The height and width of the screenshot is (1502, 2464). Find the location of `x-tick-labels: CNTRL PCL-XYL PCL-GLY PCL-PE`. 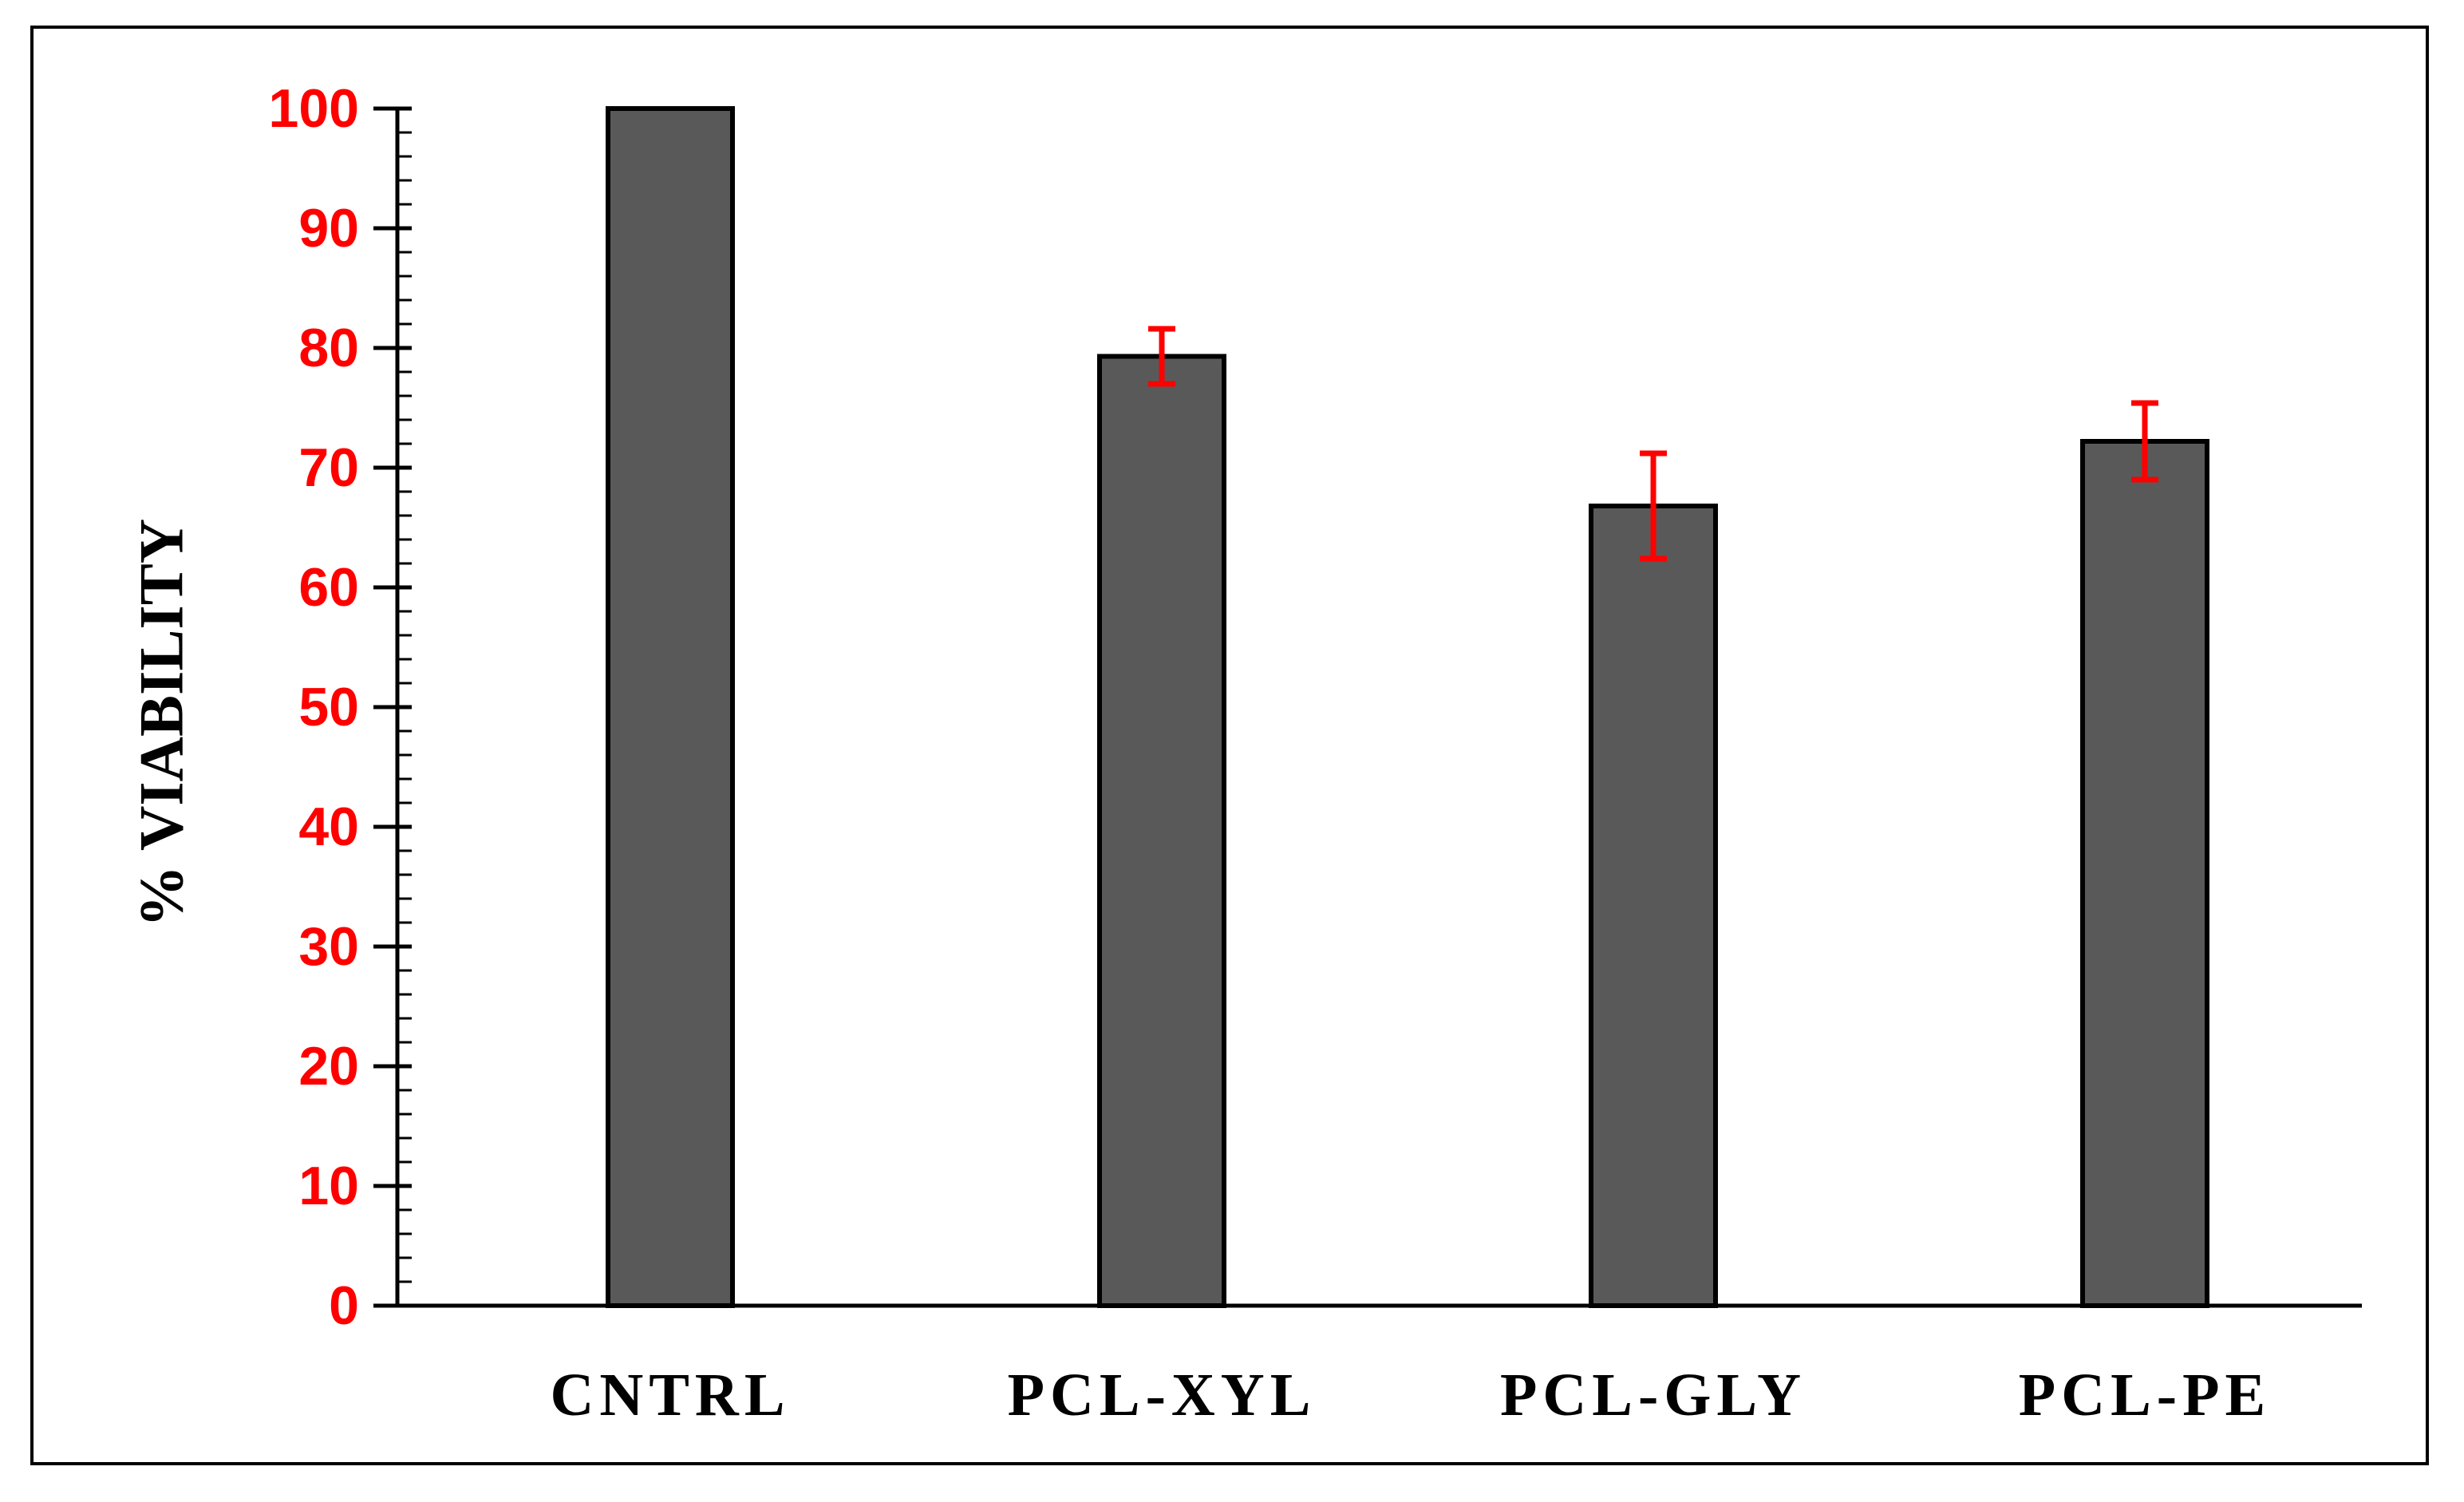

x-tick-labels: CNTRL PCL-XYL PCL-GLY PCL-PE is located at coordinates (1410, 1395).